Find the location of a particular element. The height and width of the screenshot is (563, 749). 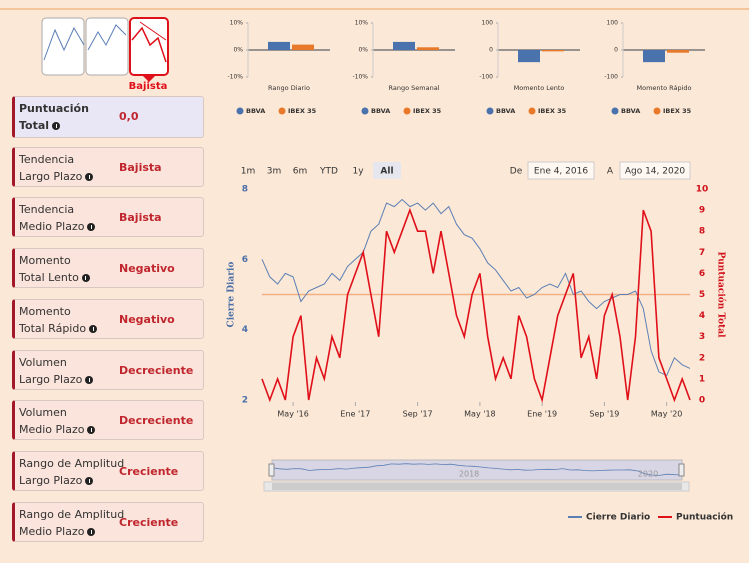

range-button-label: YTD is located at coordinates (328, 172).